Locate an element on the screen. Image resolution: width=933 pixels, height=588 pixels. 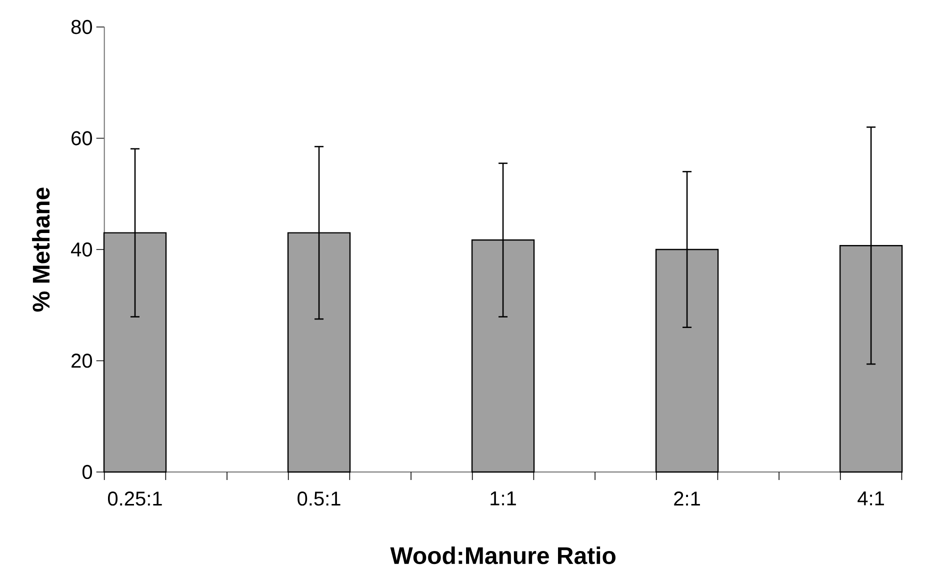
y-axis-title: % Methane is located at coordinates (41, 250).